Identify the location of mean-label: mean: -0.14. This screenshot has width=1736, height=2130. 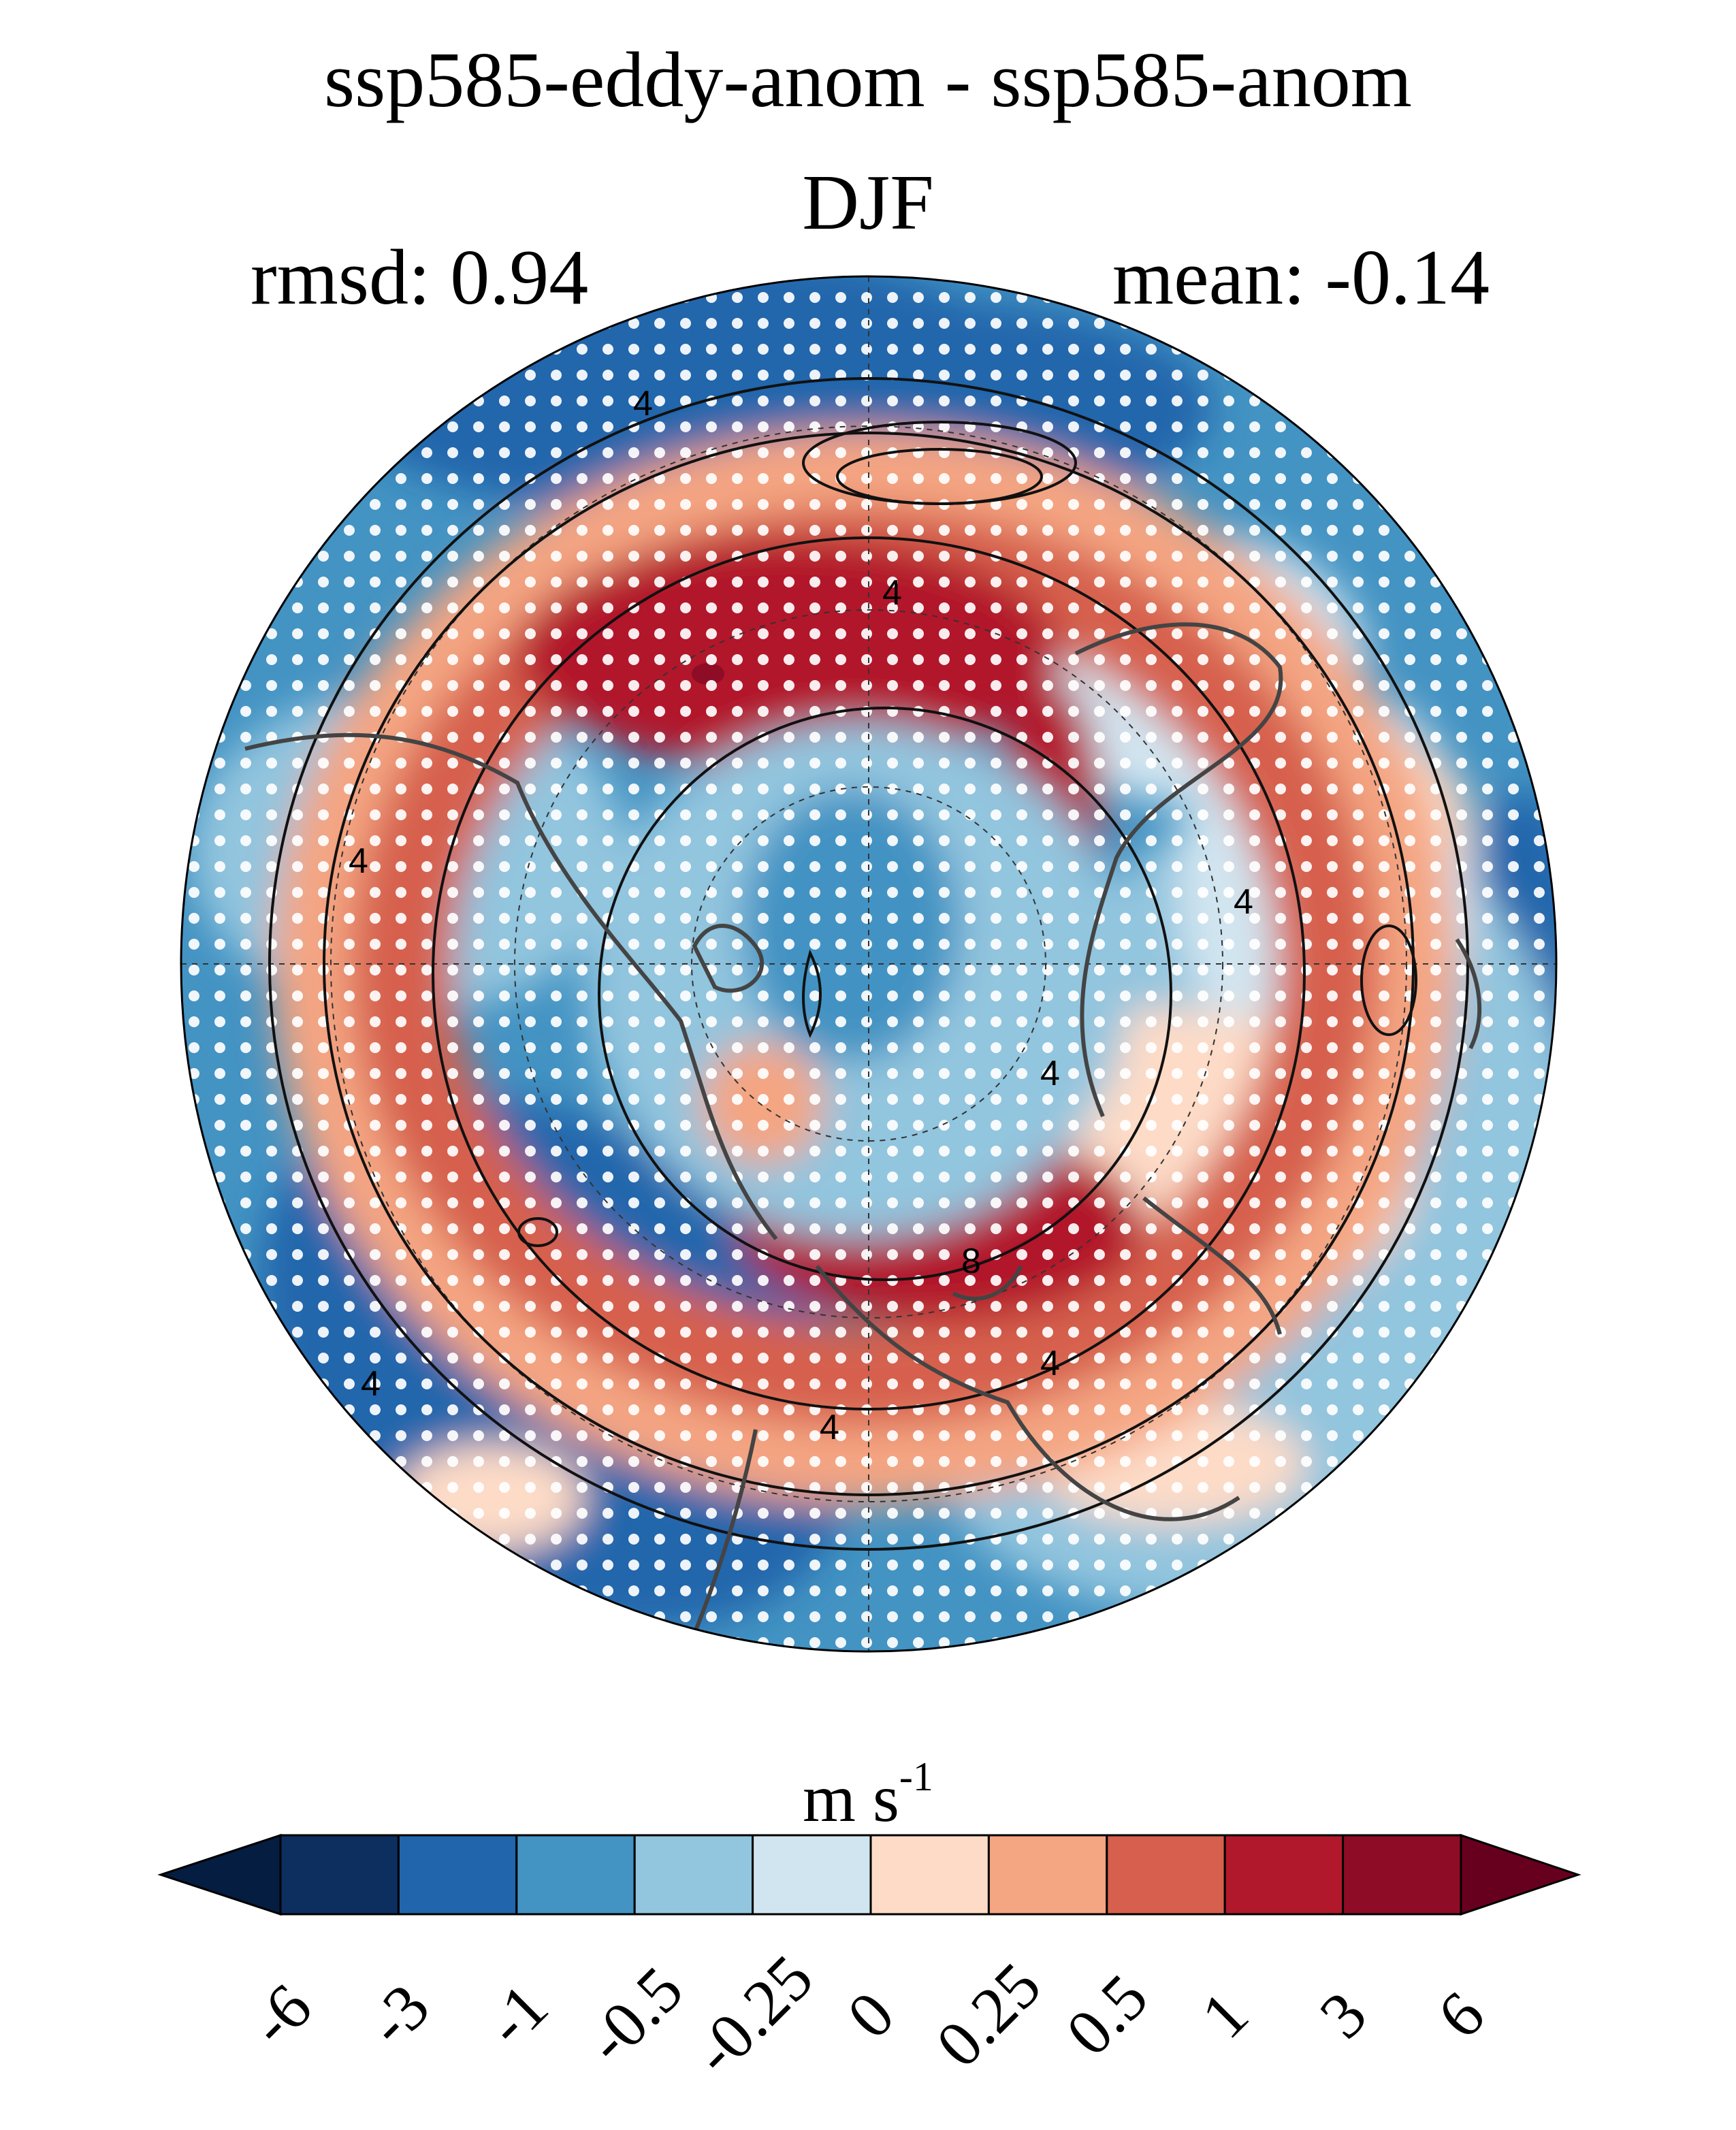
(1301, 277).